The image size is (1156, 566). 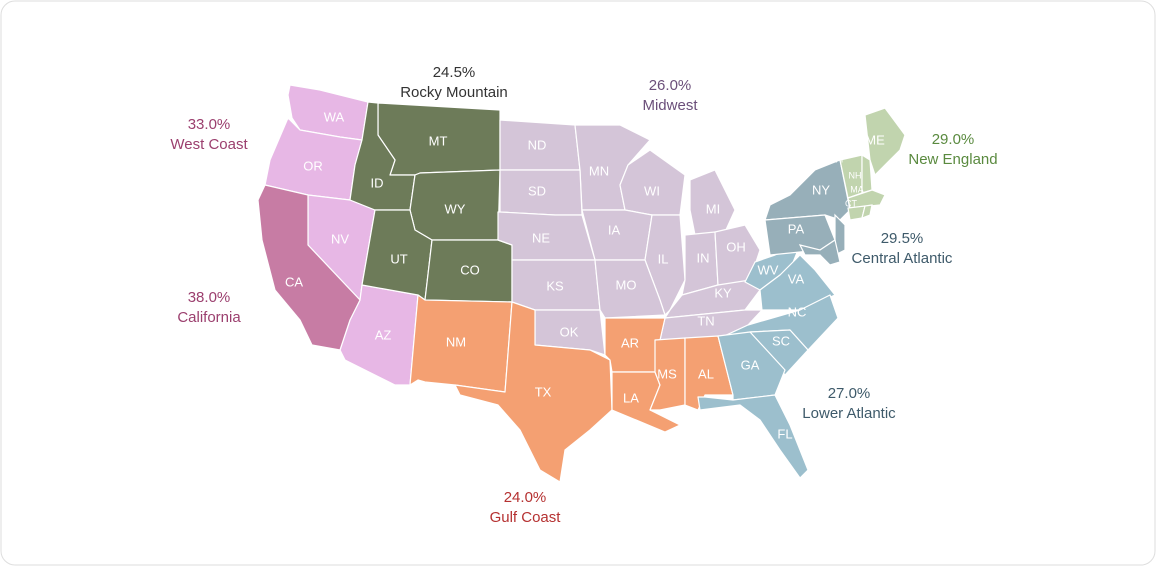 I want to click on region-name: Central Atlantic, so click(x=902, y=258).